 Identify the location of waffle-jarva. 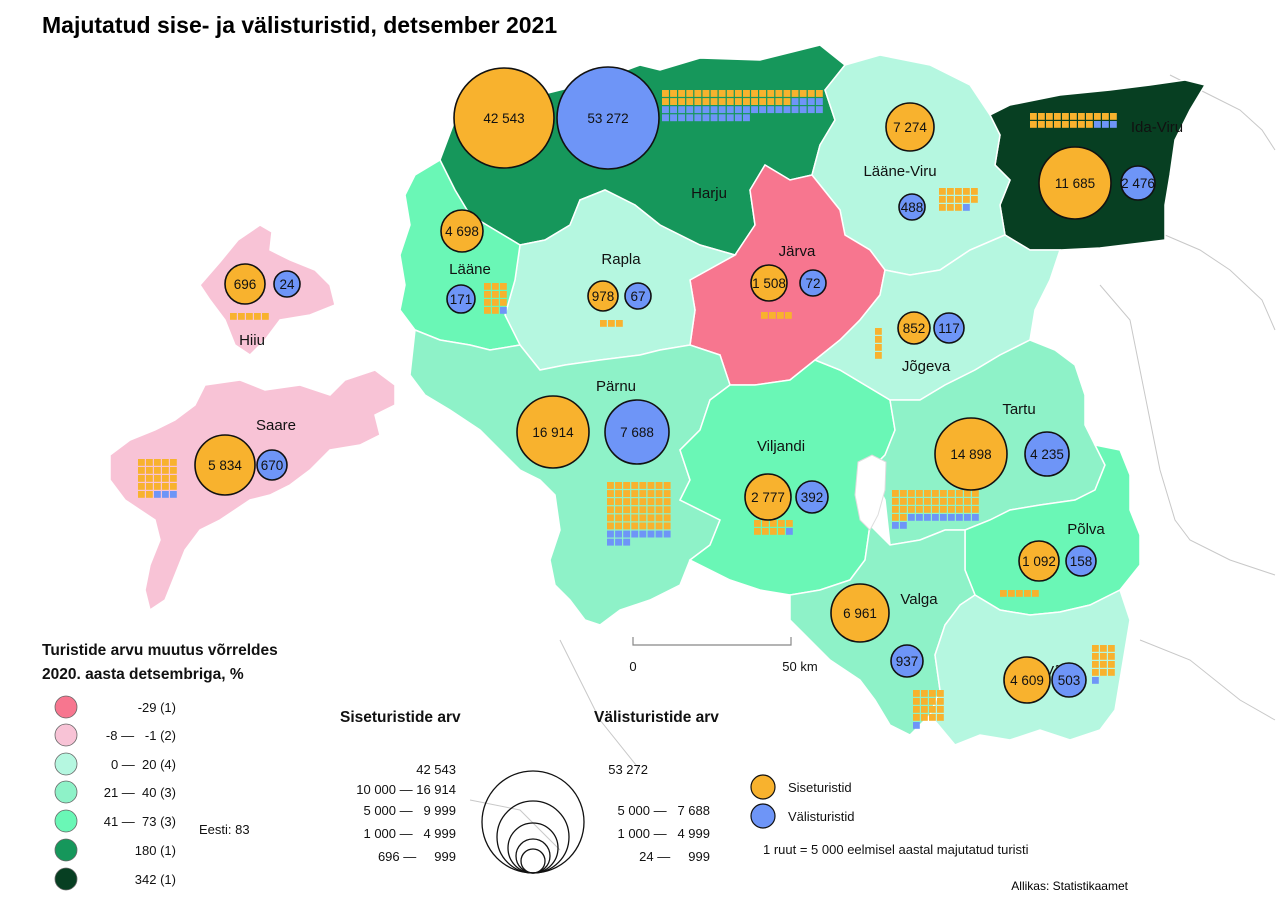
(776, 315).